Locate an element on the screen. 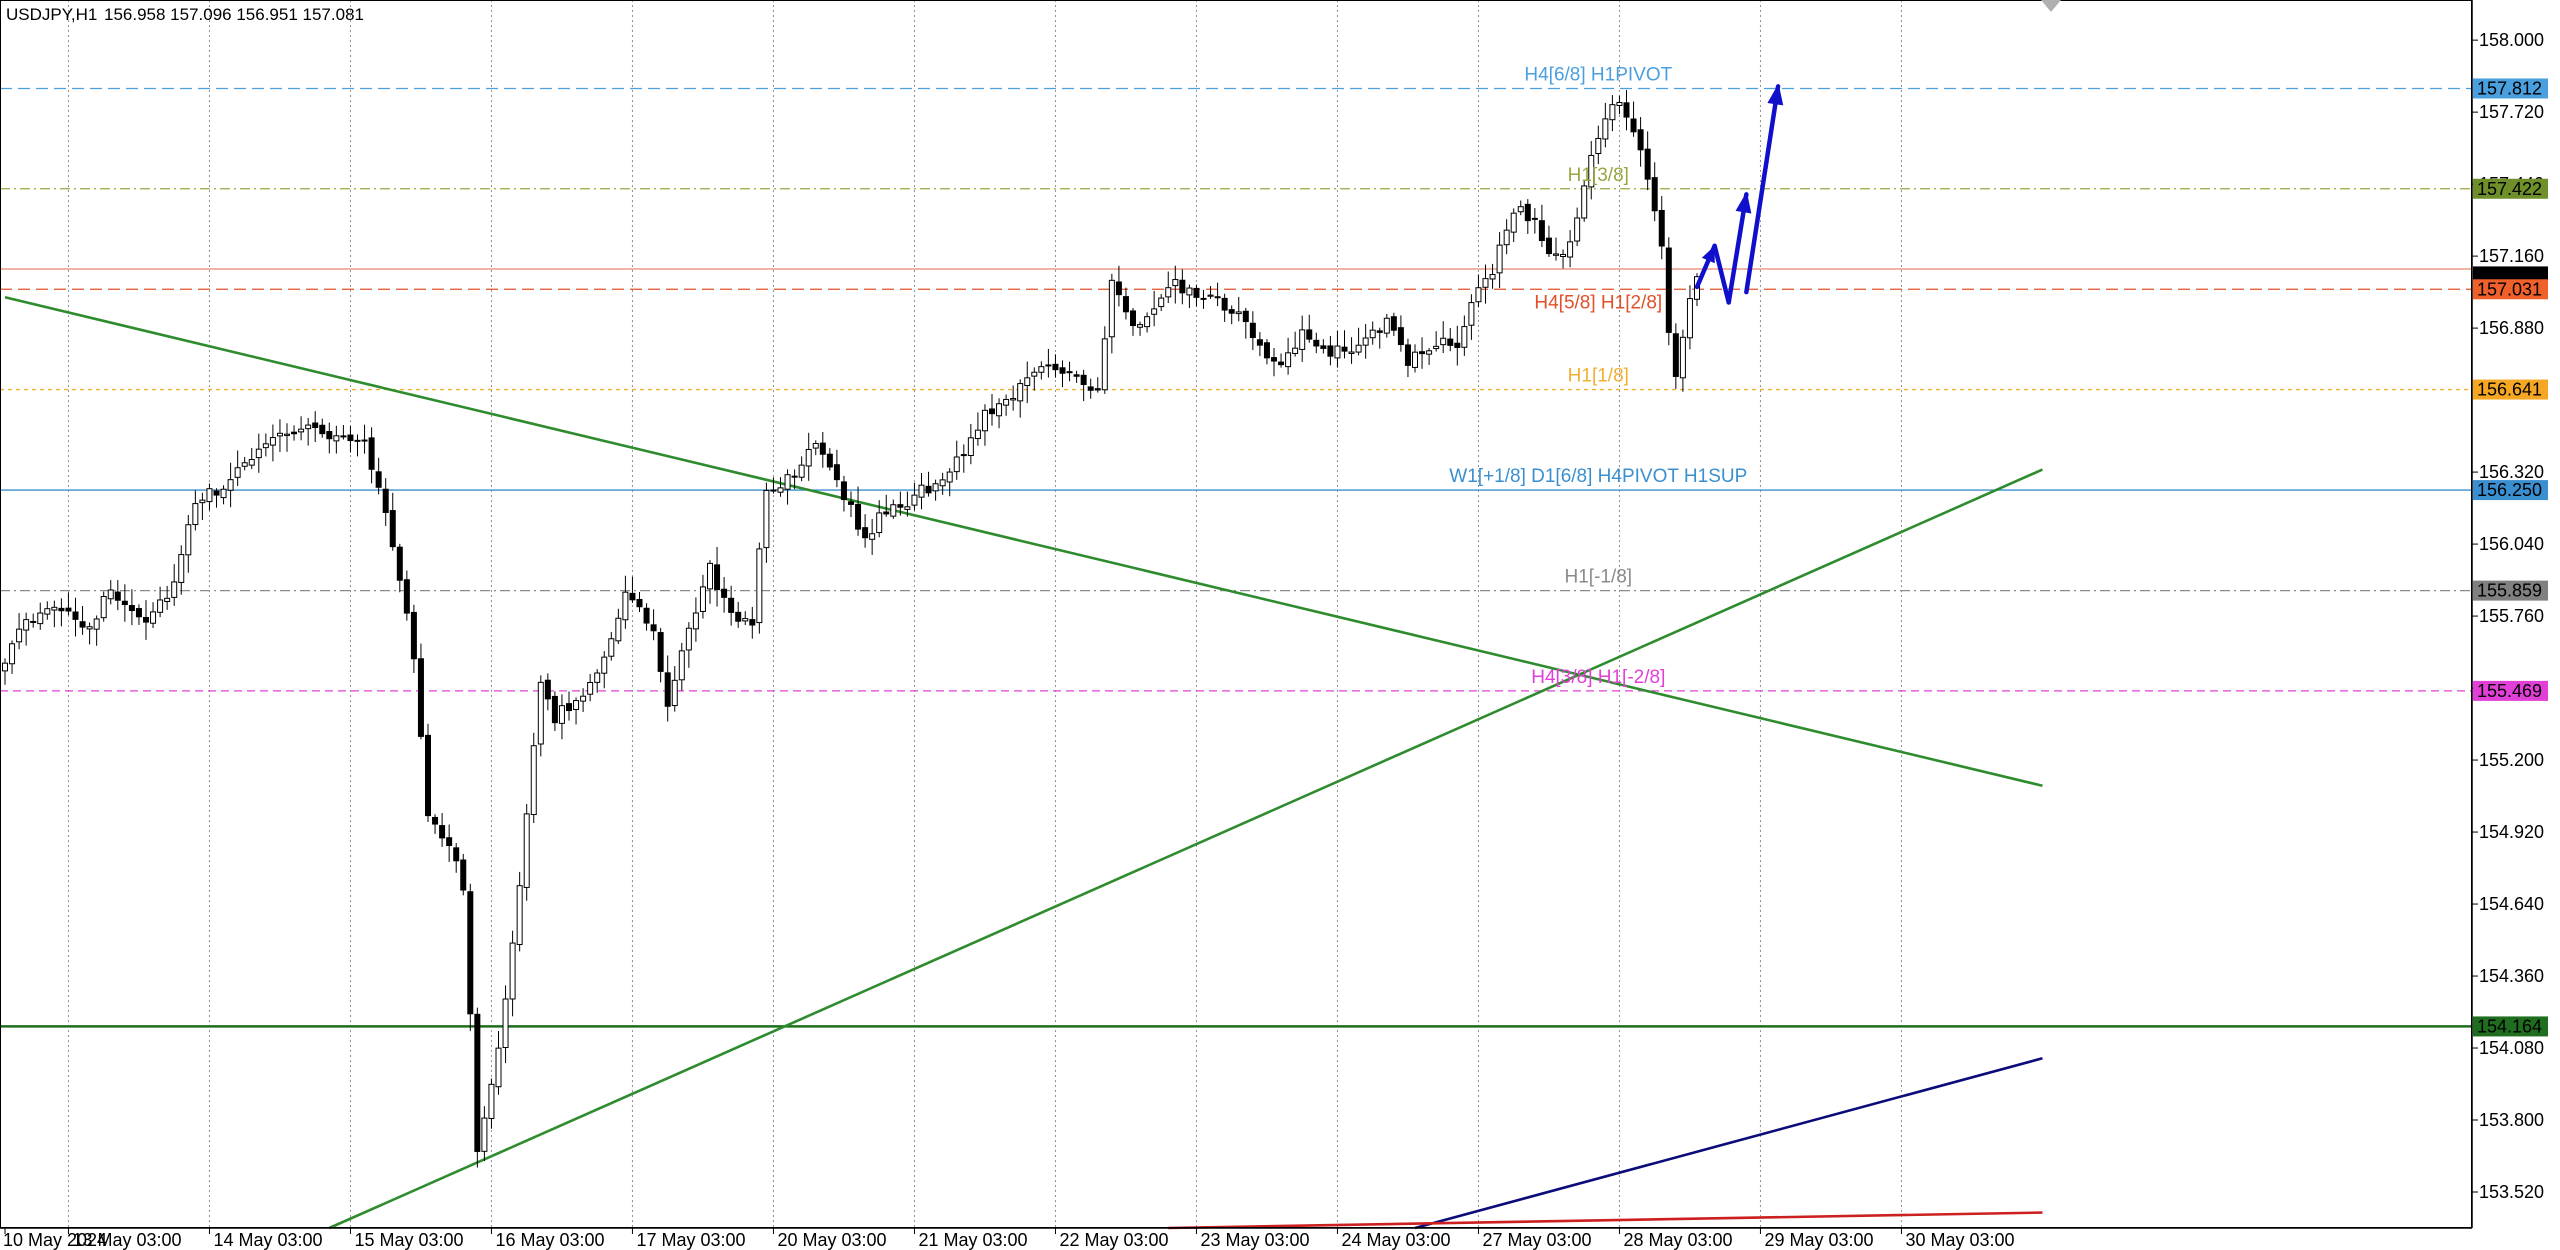  forecast-arrowhead is located at coordinates (1708, 254).